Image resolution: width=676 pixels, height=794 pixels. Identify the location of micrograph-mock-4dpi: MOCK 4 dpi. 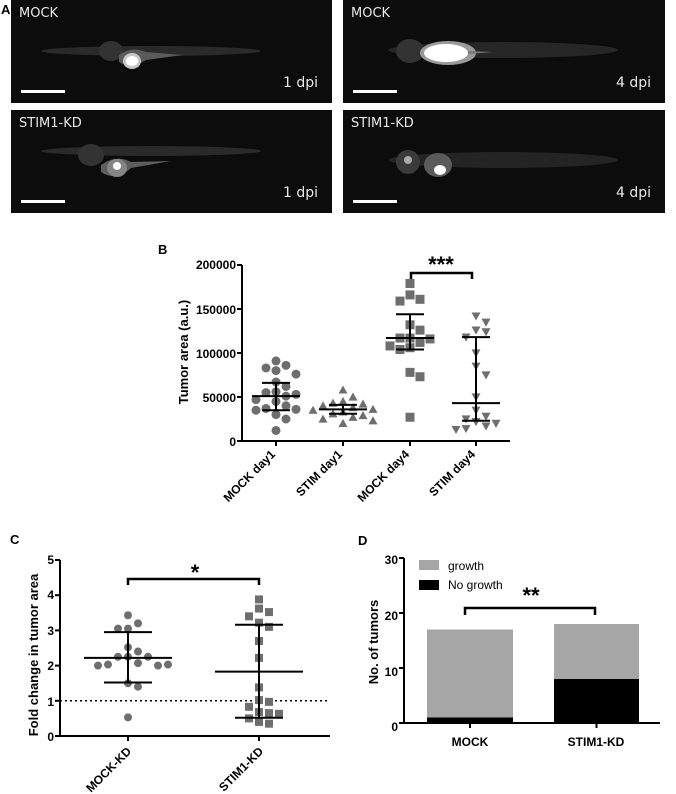
(504, 51).